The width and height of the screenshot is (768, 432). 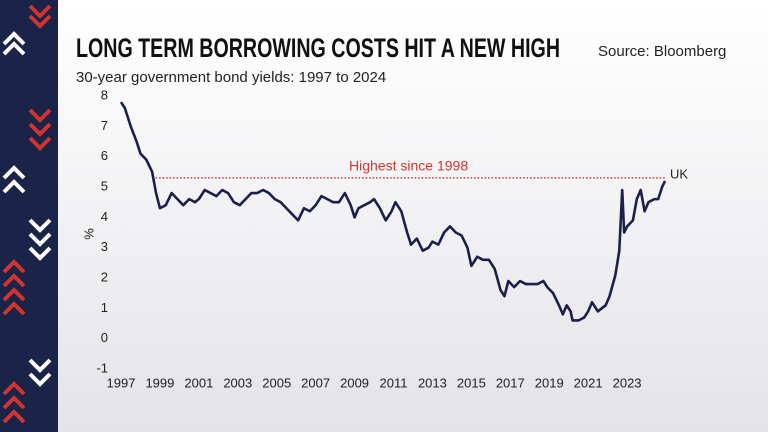 I want to click on x-tick-label: 2001, so click(x=198, y=382).